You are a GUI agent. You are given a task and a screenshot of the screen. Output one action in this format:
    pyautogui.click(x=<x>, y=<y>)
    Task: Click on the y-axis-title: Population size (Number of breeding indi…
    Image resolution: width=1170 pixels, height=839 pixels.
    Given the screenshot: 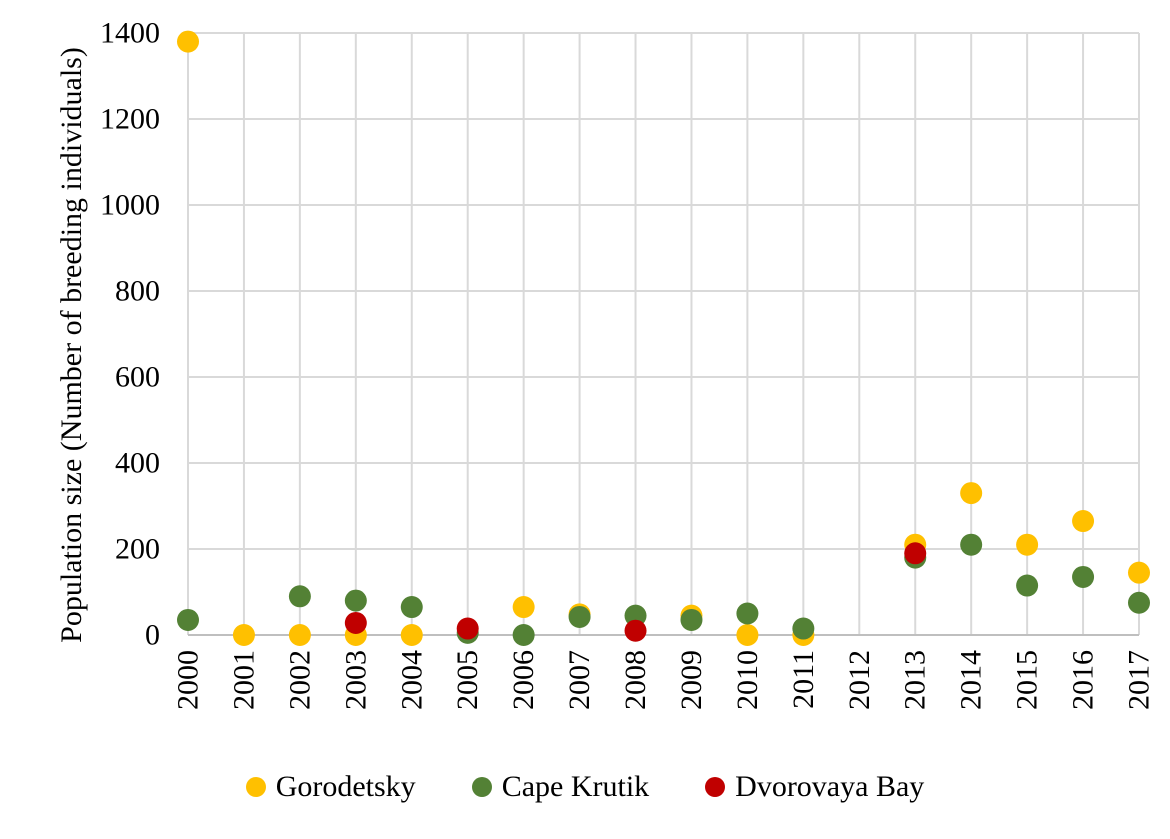 What is the action you would take?
    pyautogui.click(x=71, y=345)
    